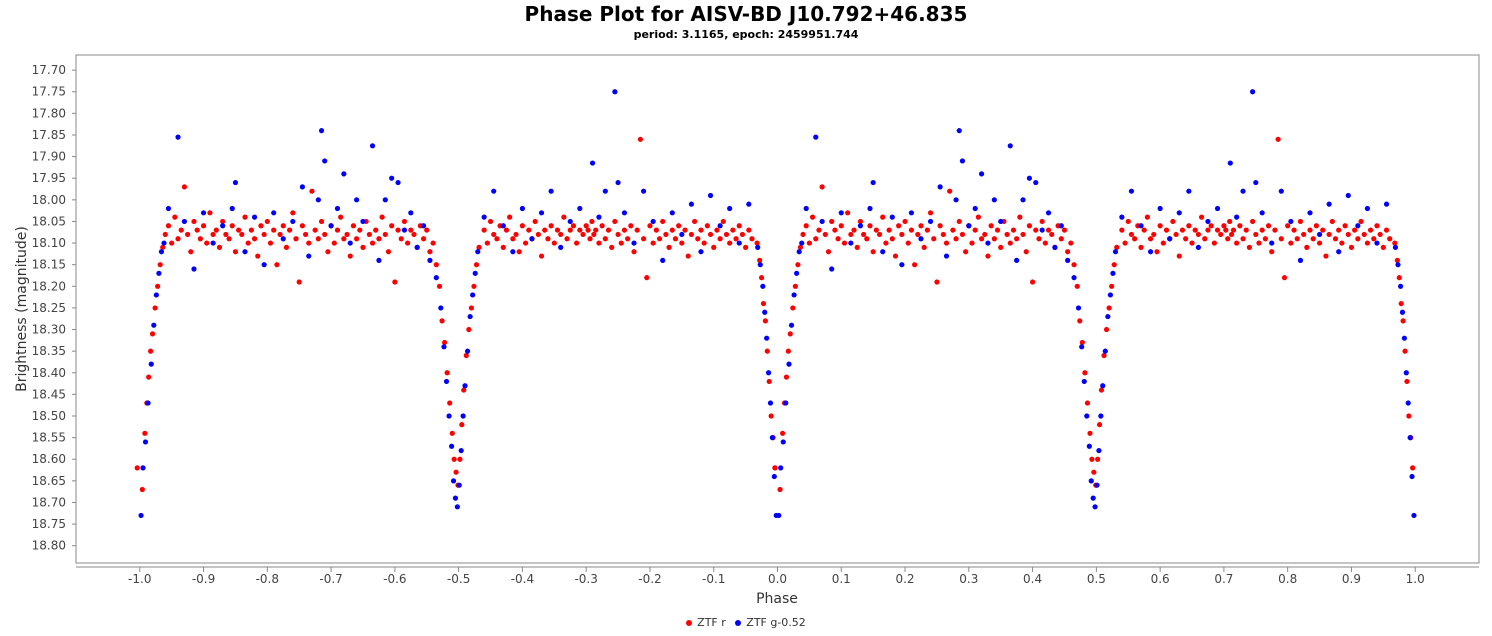 The image size is (1492, 636). What do you see at coordinates (1415, 579) in the screenshot?
I see `x-tick-label: 1.0` at bounding box center [1415, 579].